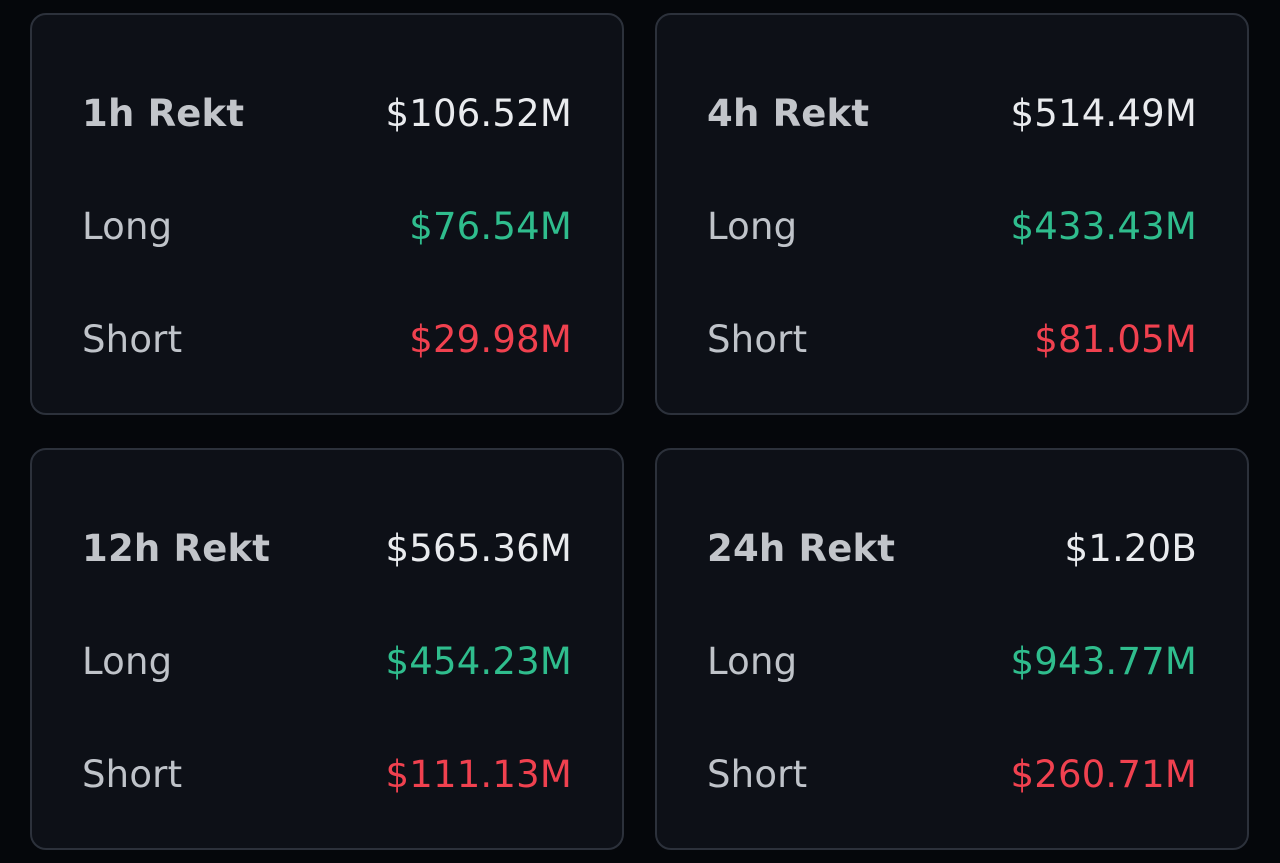  Describe the element at coordinates (952, 774) in the screenshot. I see `short-row: Short $260.71M` at that location.